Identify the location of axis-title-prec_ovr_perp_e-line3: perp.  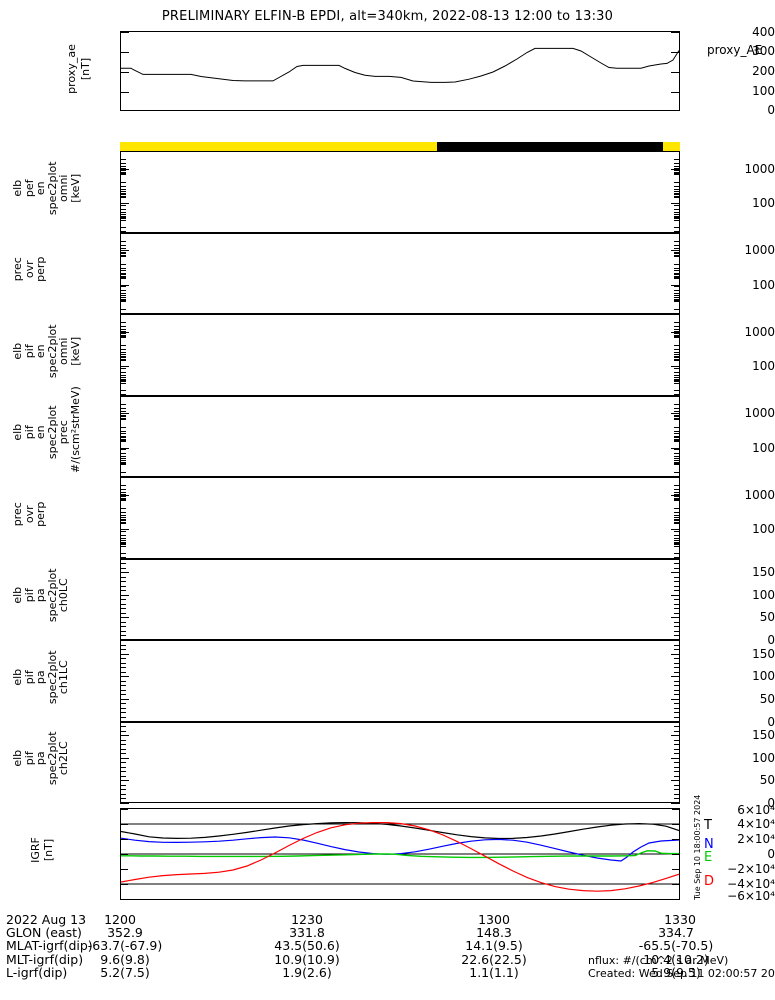
(40, 269).